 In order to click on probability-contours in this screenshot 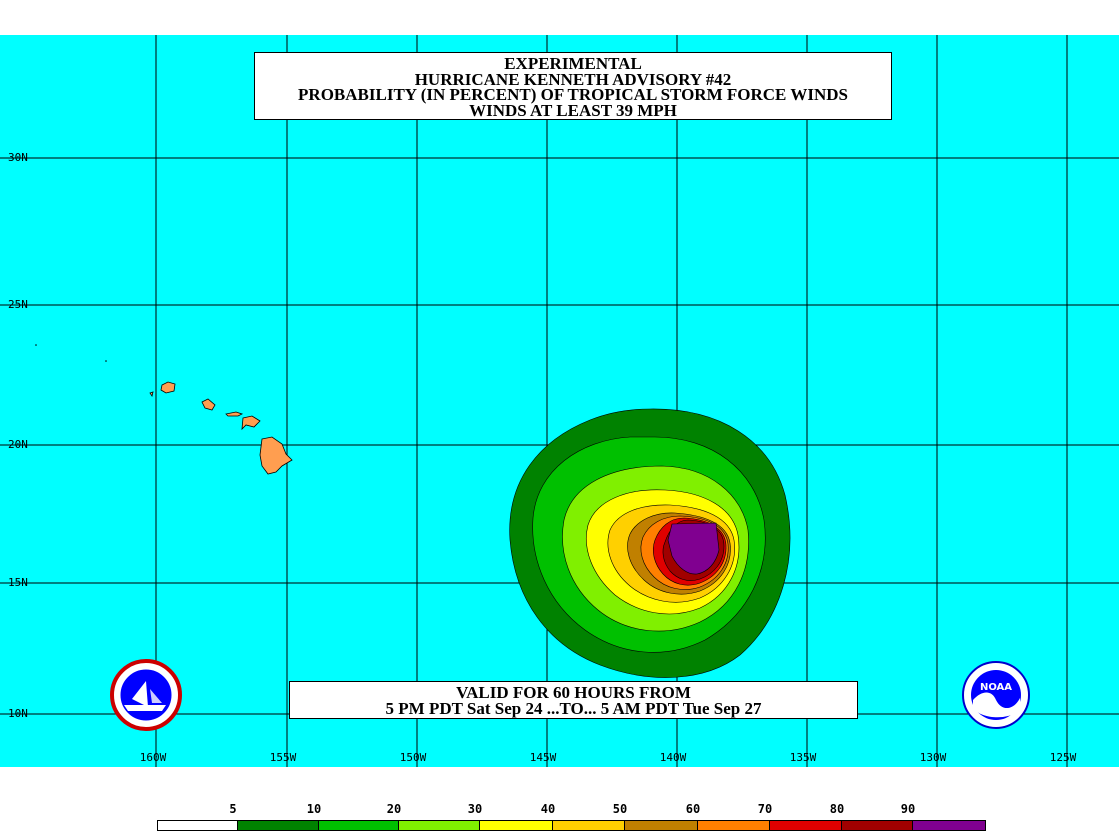, I will do `click(650, 543)`.